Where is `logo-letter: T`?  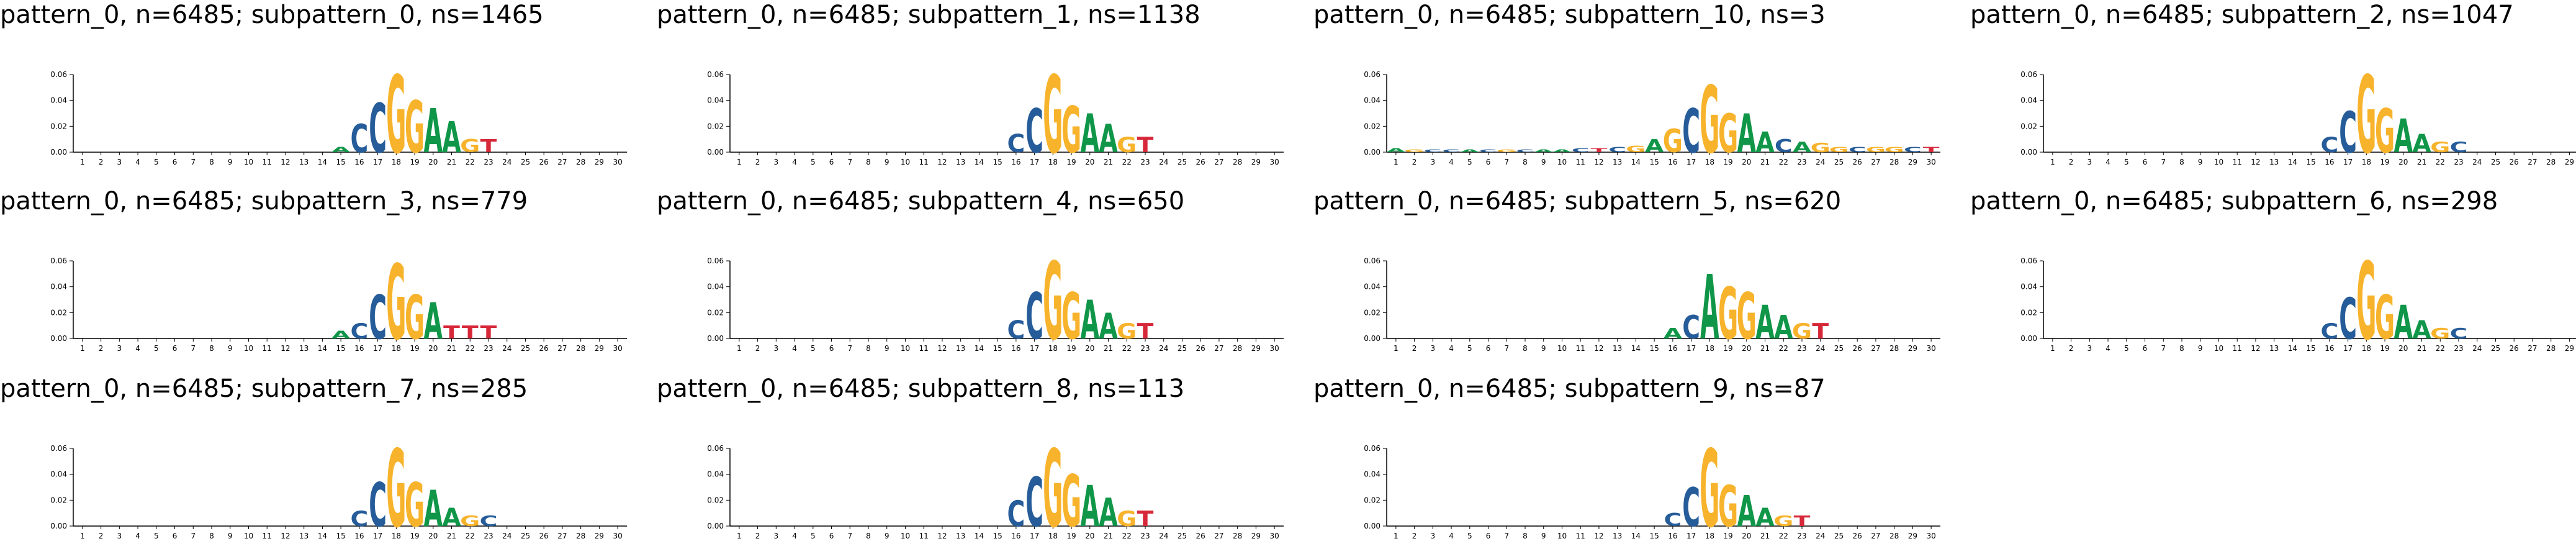 logo-letter: T is located at coordinates (1931, 149).